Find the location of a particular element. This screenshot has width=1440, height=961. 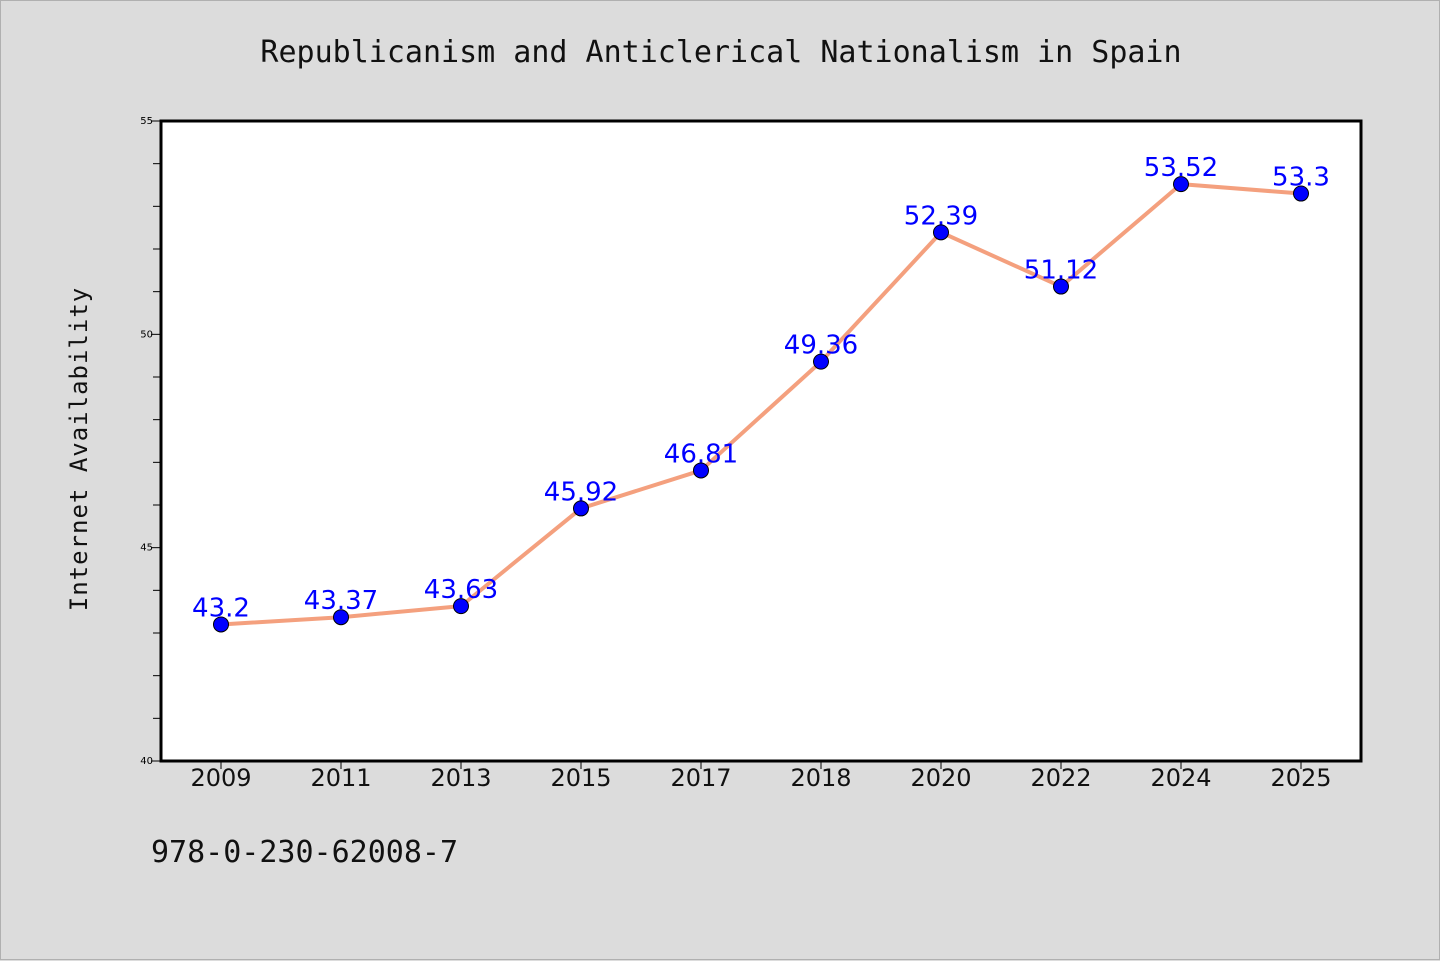

y-tick-label: 45 is located at coordinates (146, 548).